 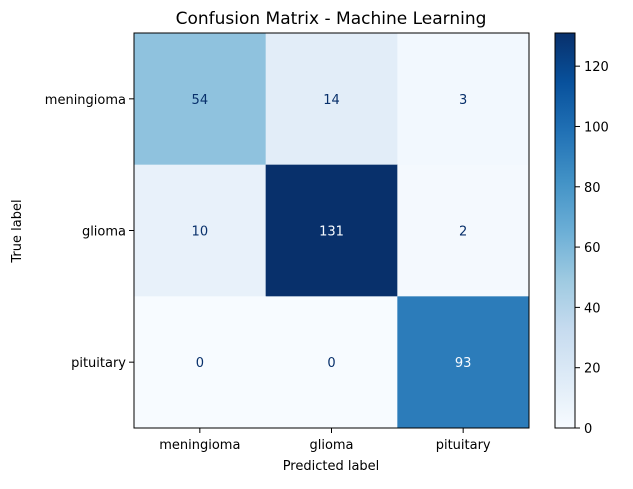 I want to click on colorbar, so click(x=565, y=230).